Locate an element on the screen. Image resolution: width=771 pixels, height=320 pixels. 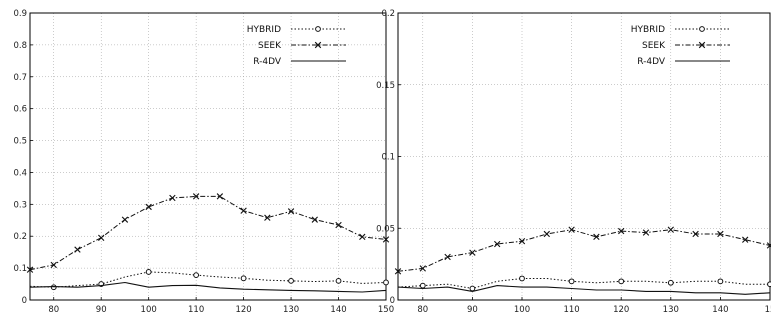
y-tick-label: 0.05 is located at coordinates (385, 229).